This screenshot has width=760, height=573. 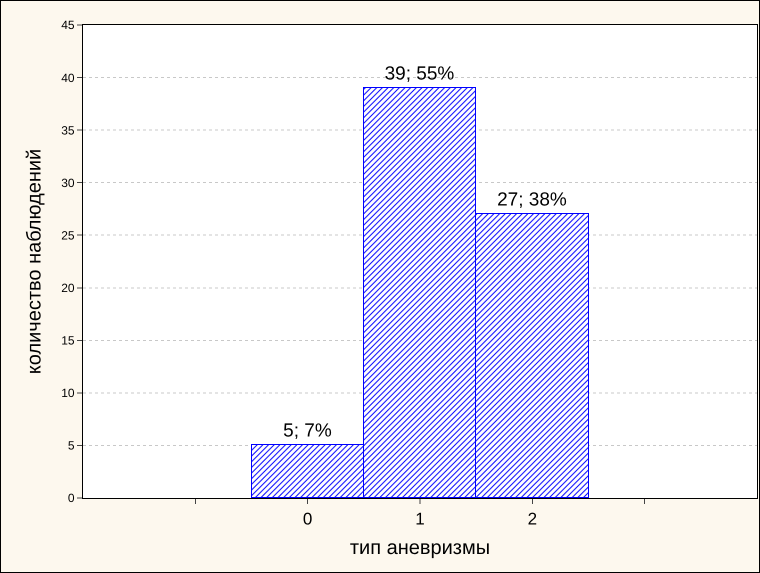 I want to click on x-tick-label: 0, so click(x=307, y=518).